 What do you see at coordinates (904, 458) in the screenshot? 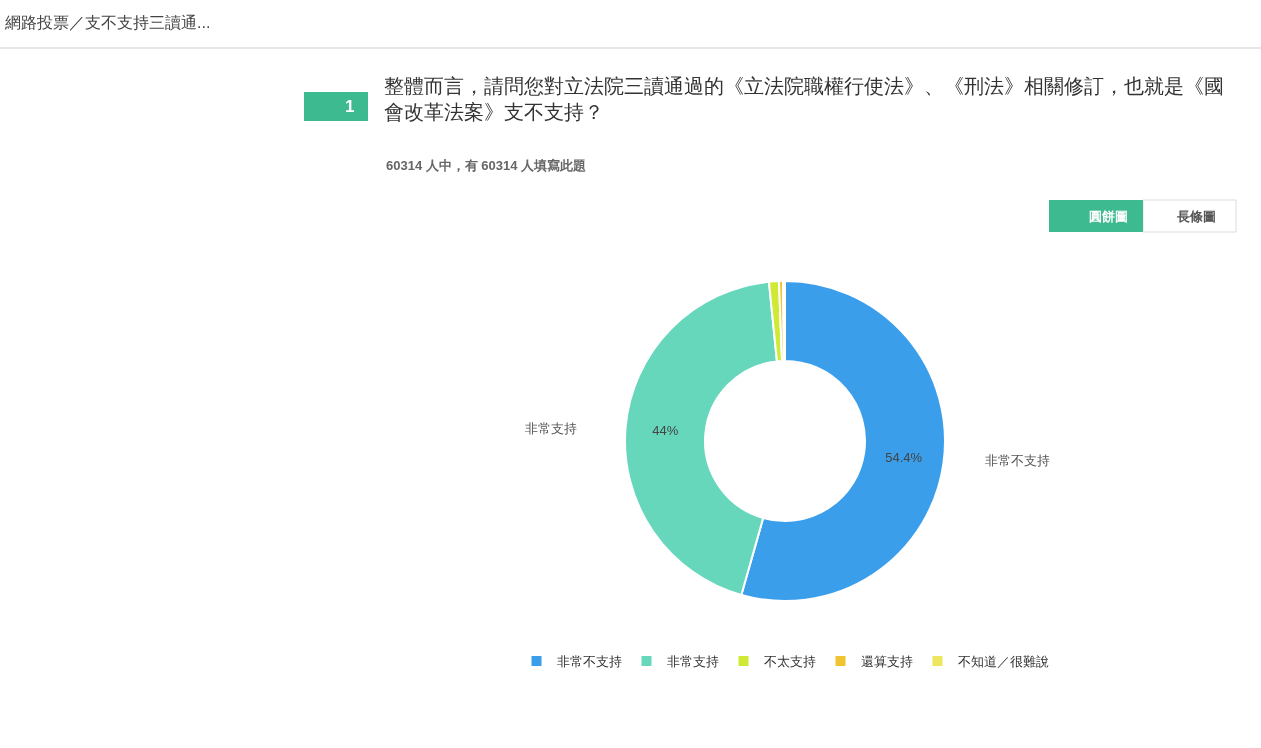
I see `data-label: 54.4%` at bounding box center [904, 458].